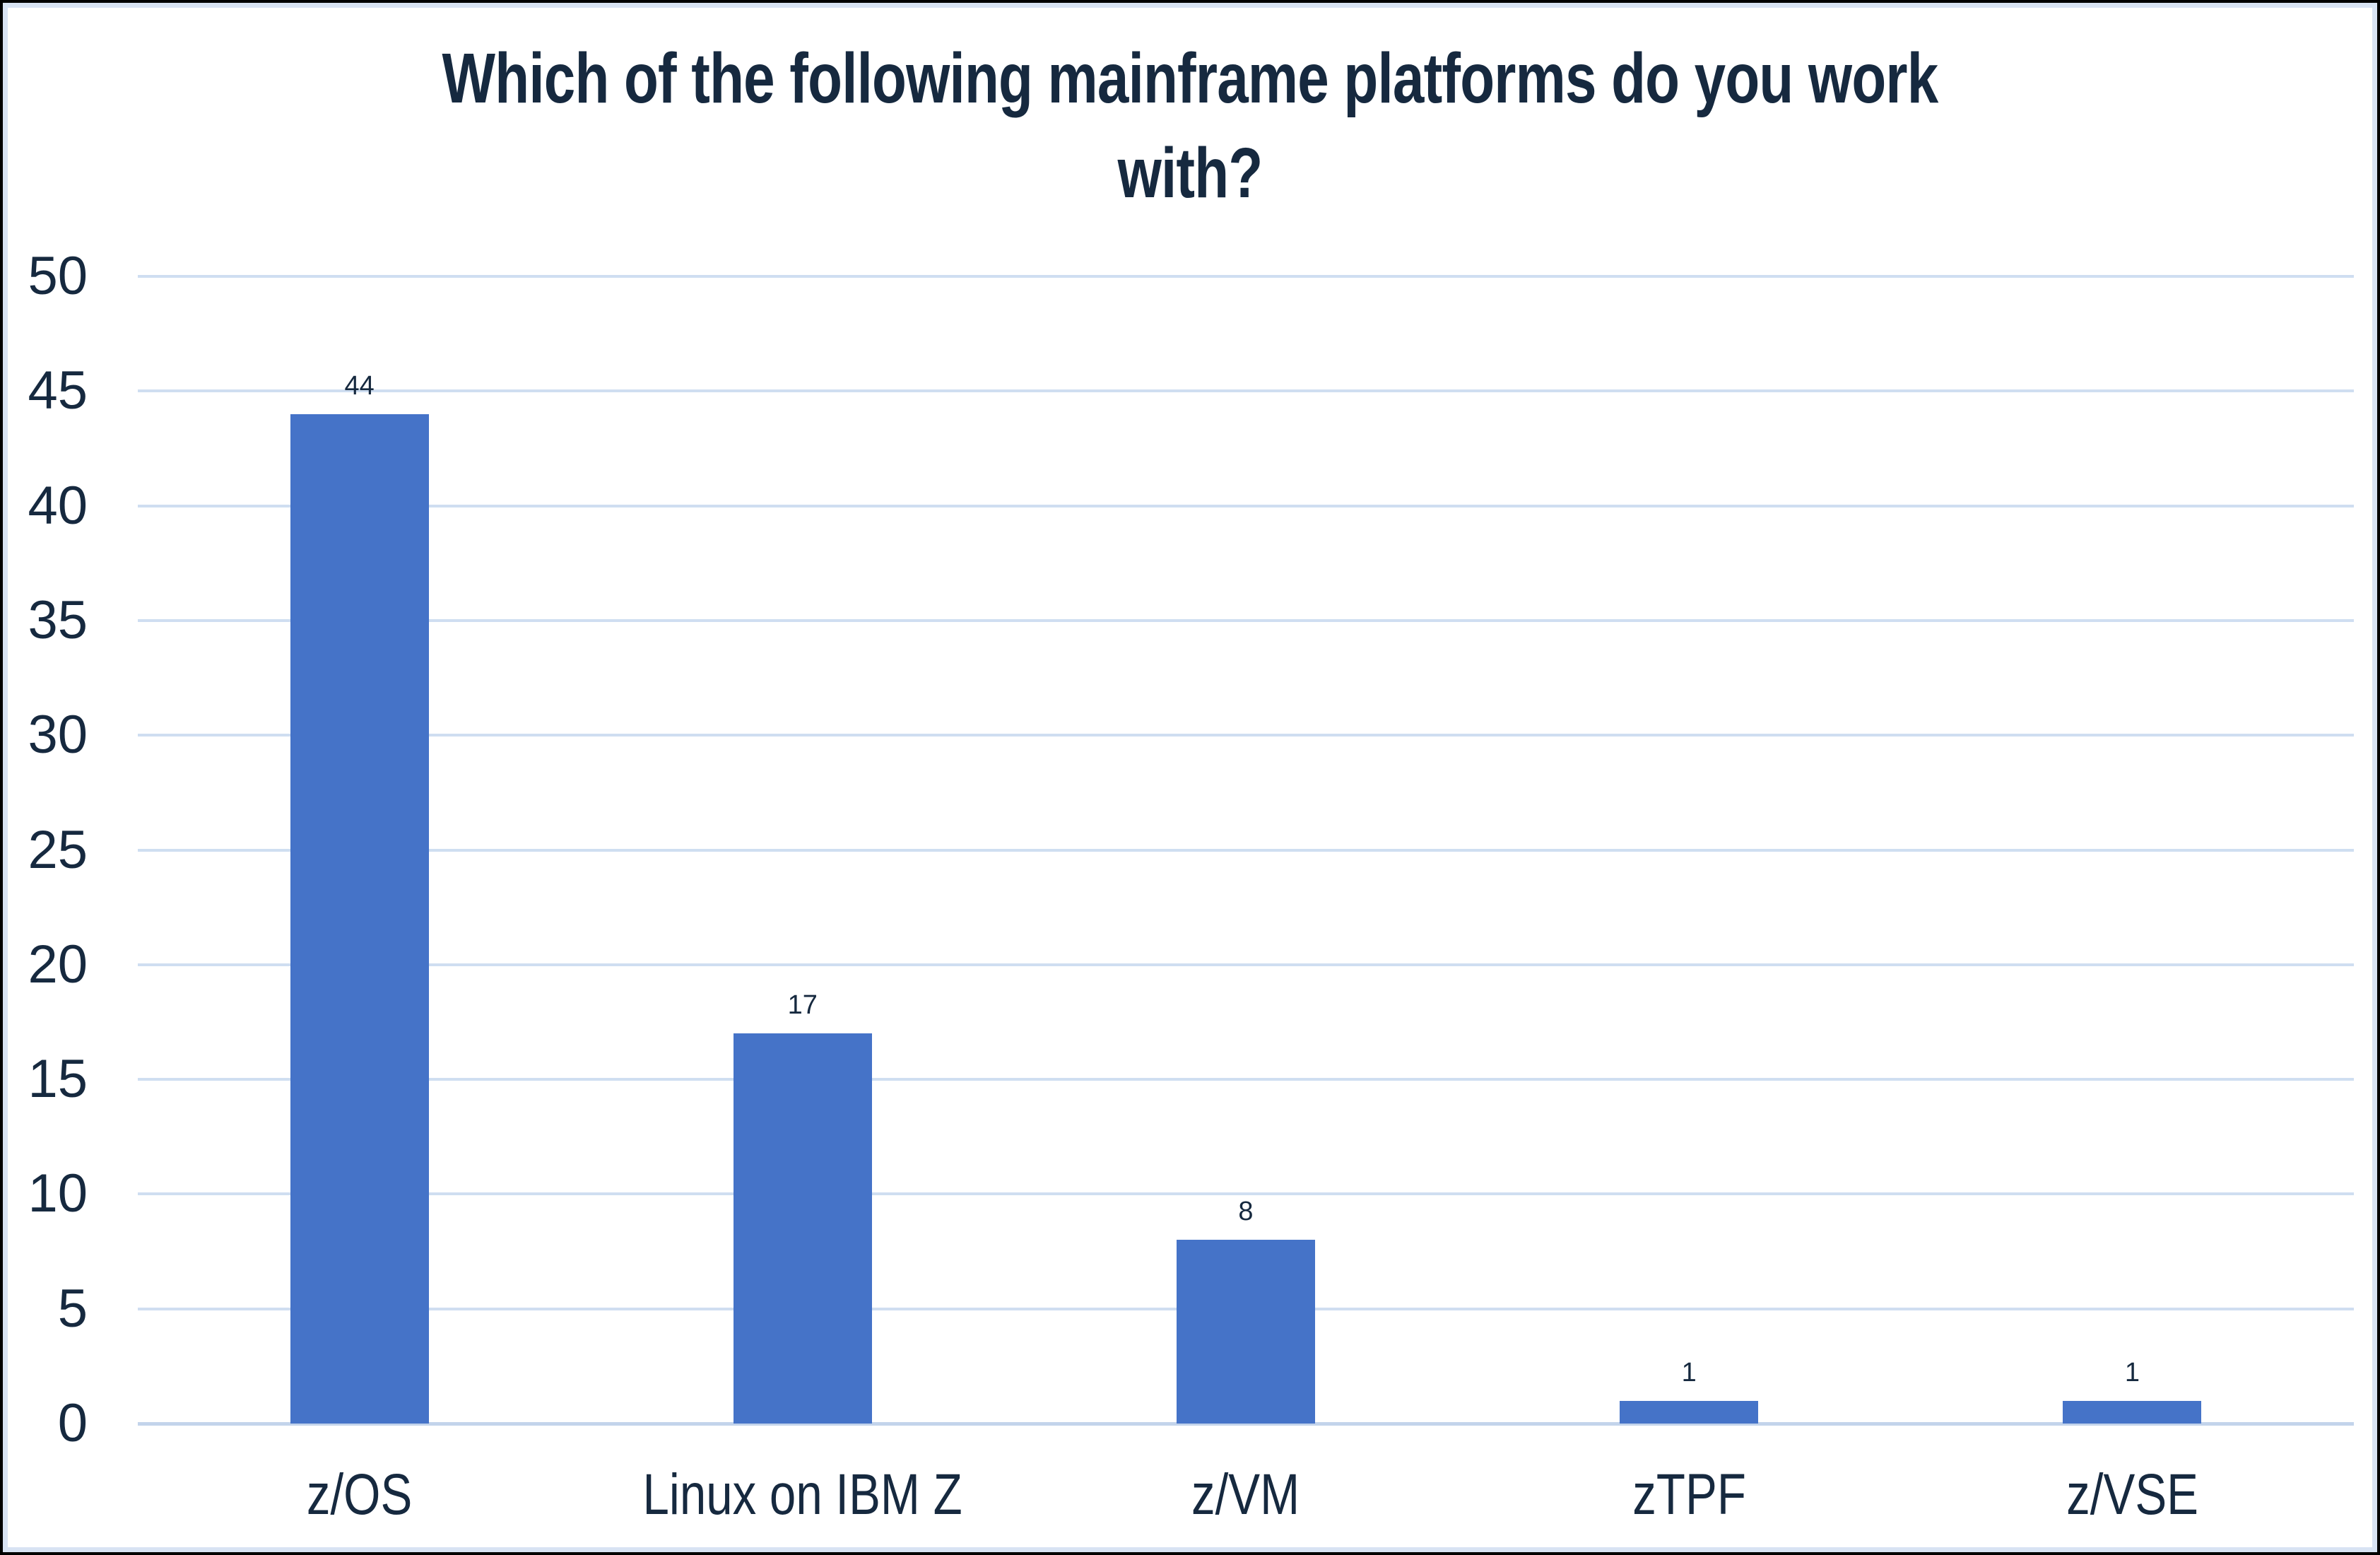 The width and height of the screenshot is (2380, 1555). I want to click on y-axis-tick-label-25: 25, so click(58, 849).